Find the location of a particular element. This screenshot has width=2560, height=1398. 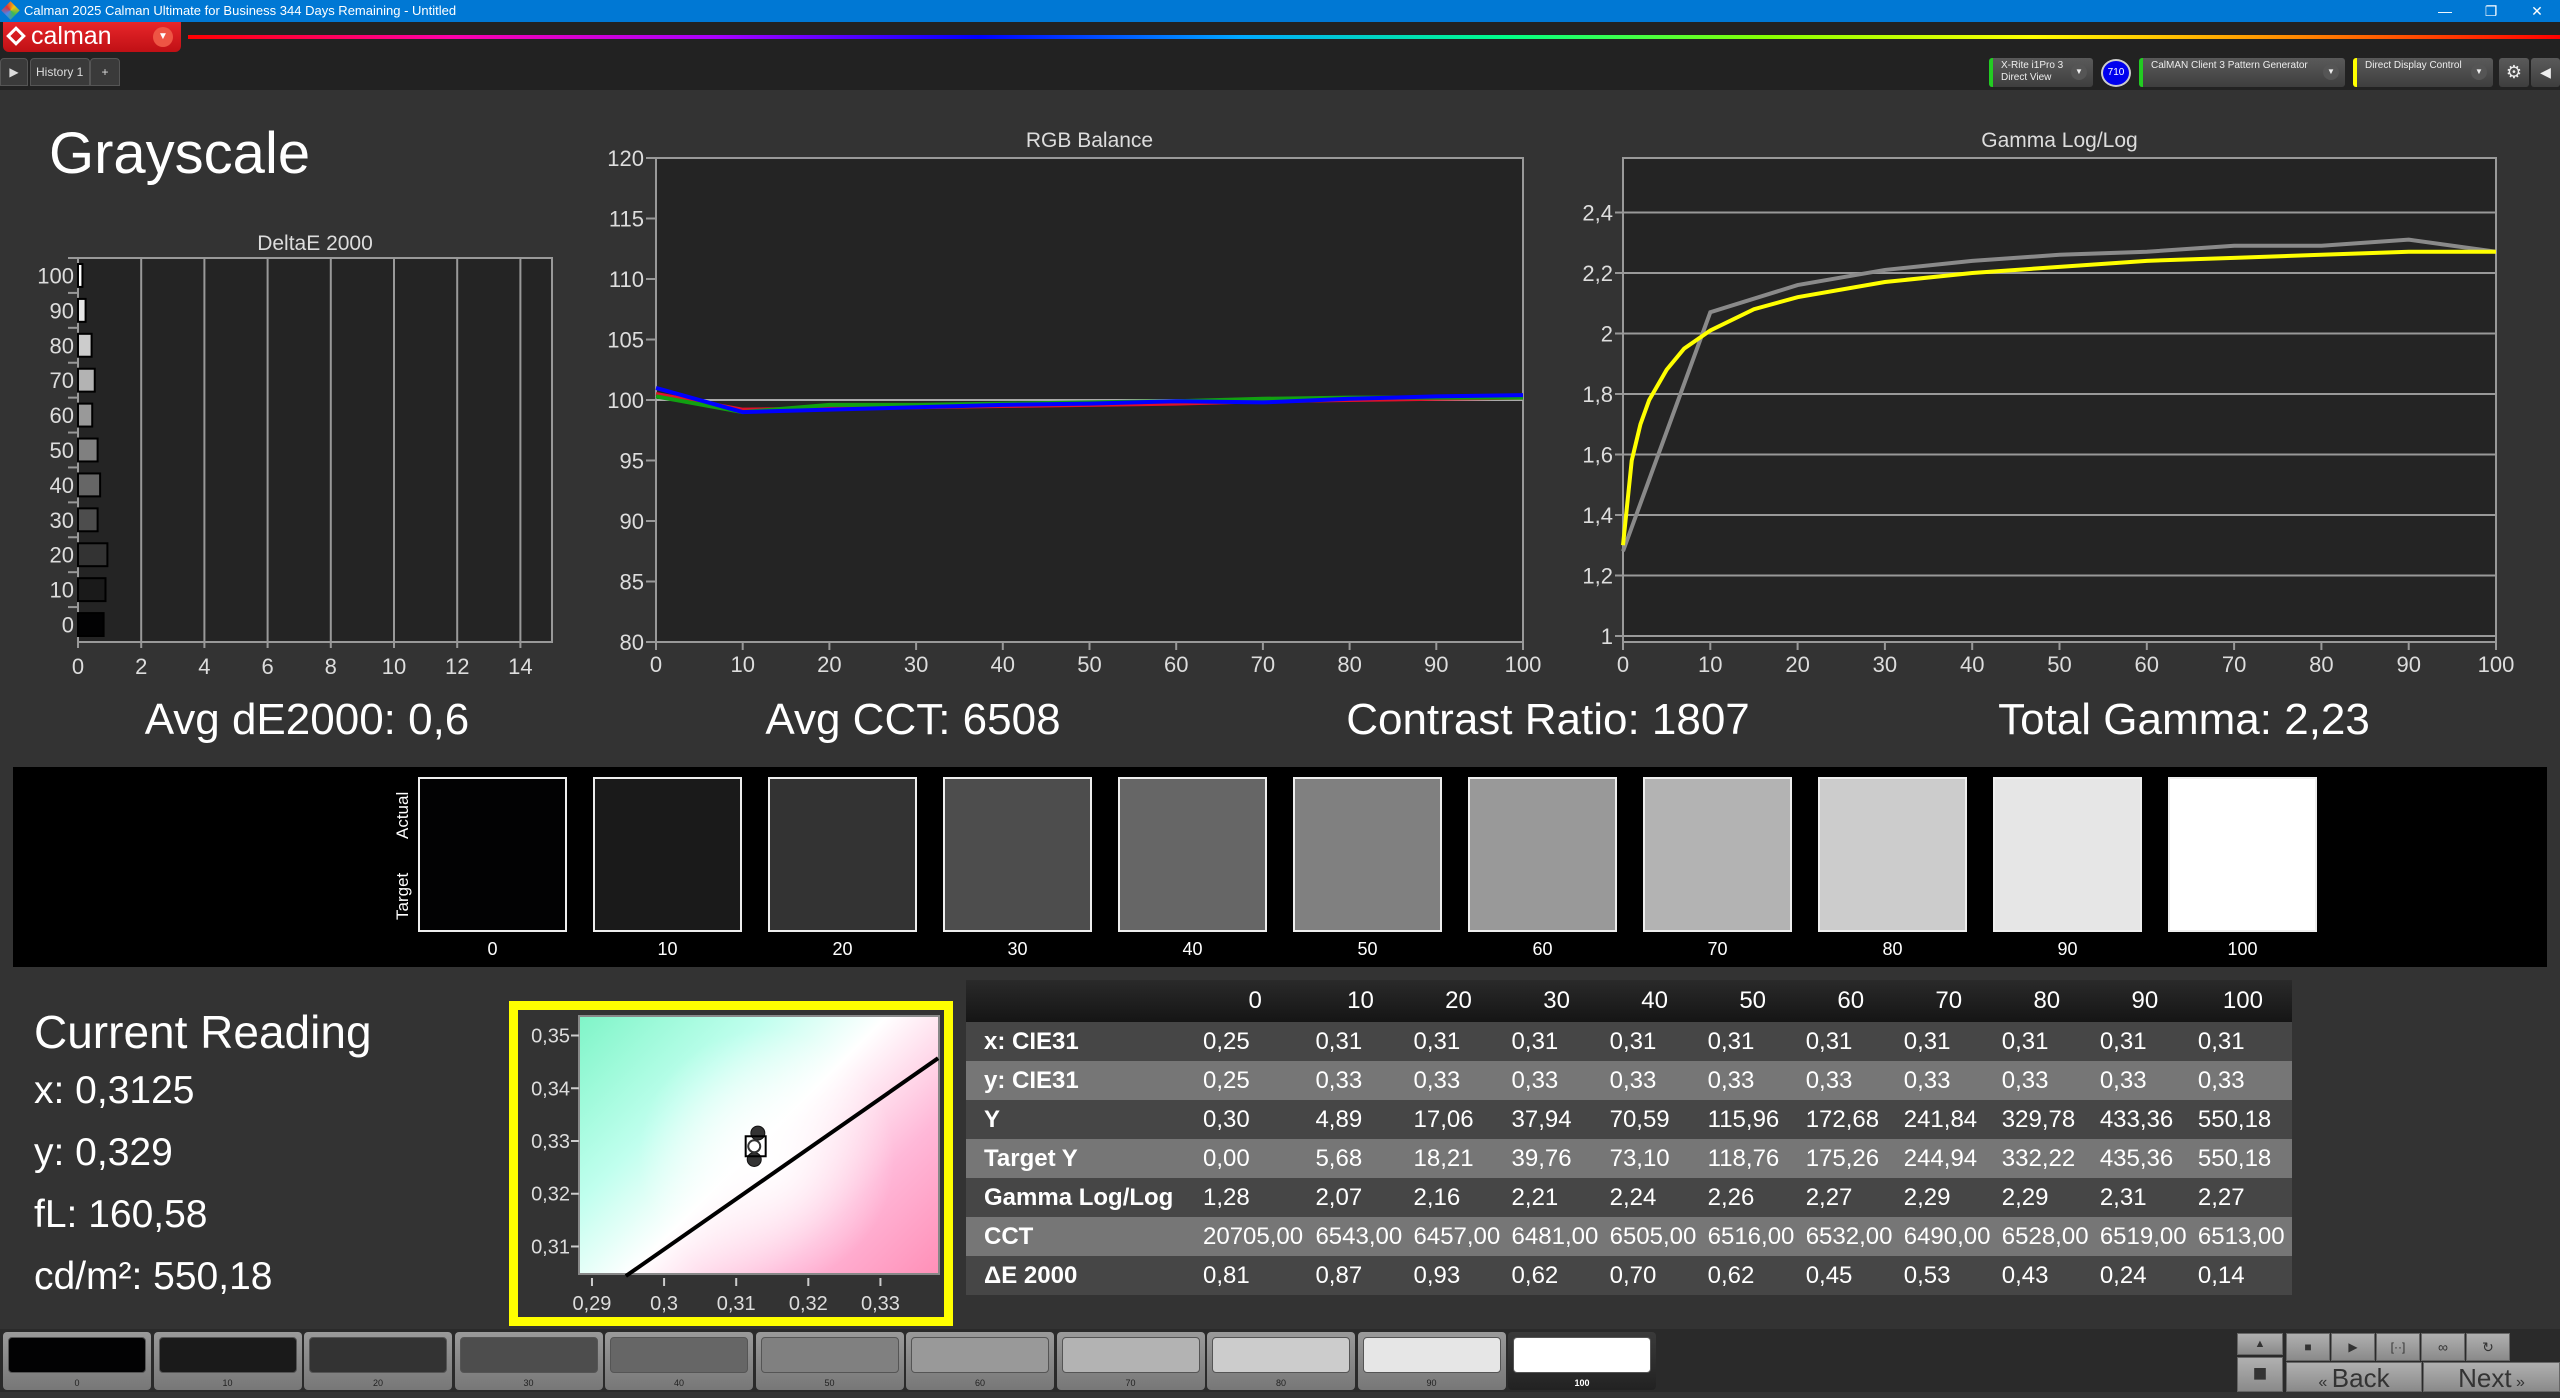

pattern-button-0: 0 is located at coordinates (77, 1361).